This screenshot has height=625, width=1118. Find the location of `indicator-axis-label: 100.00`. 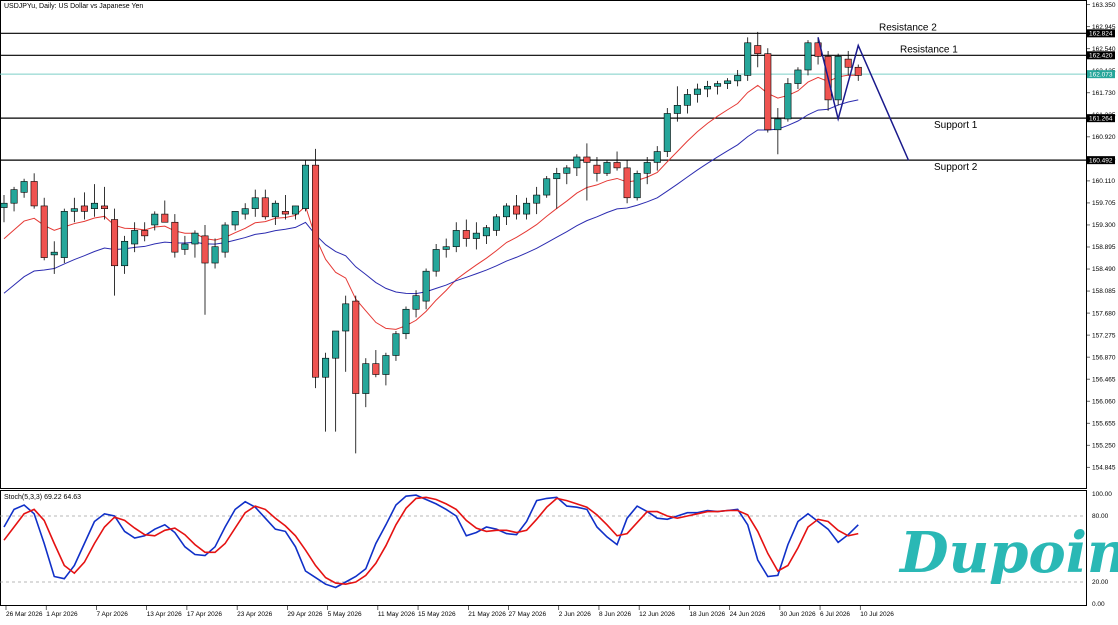

indicator-axis-label: 100.00 is located at coordinates (1102, 494).